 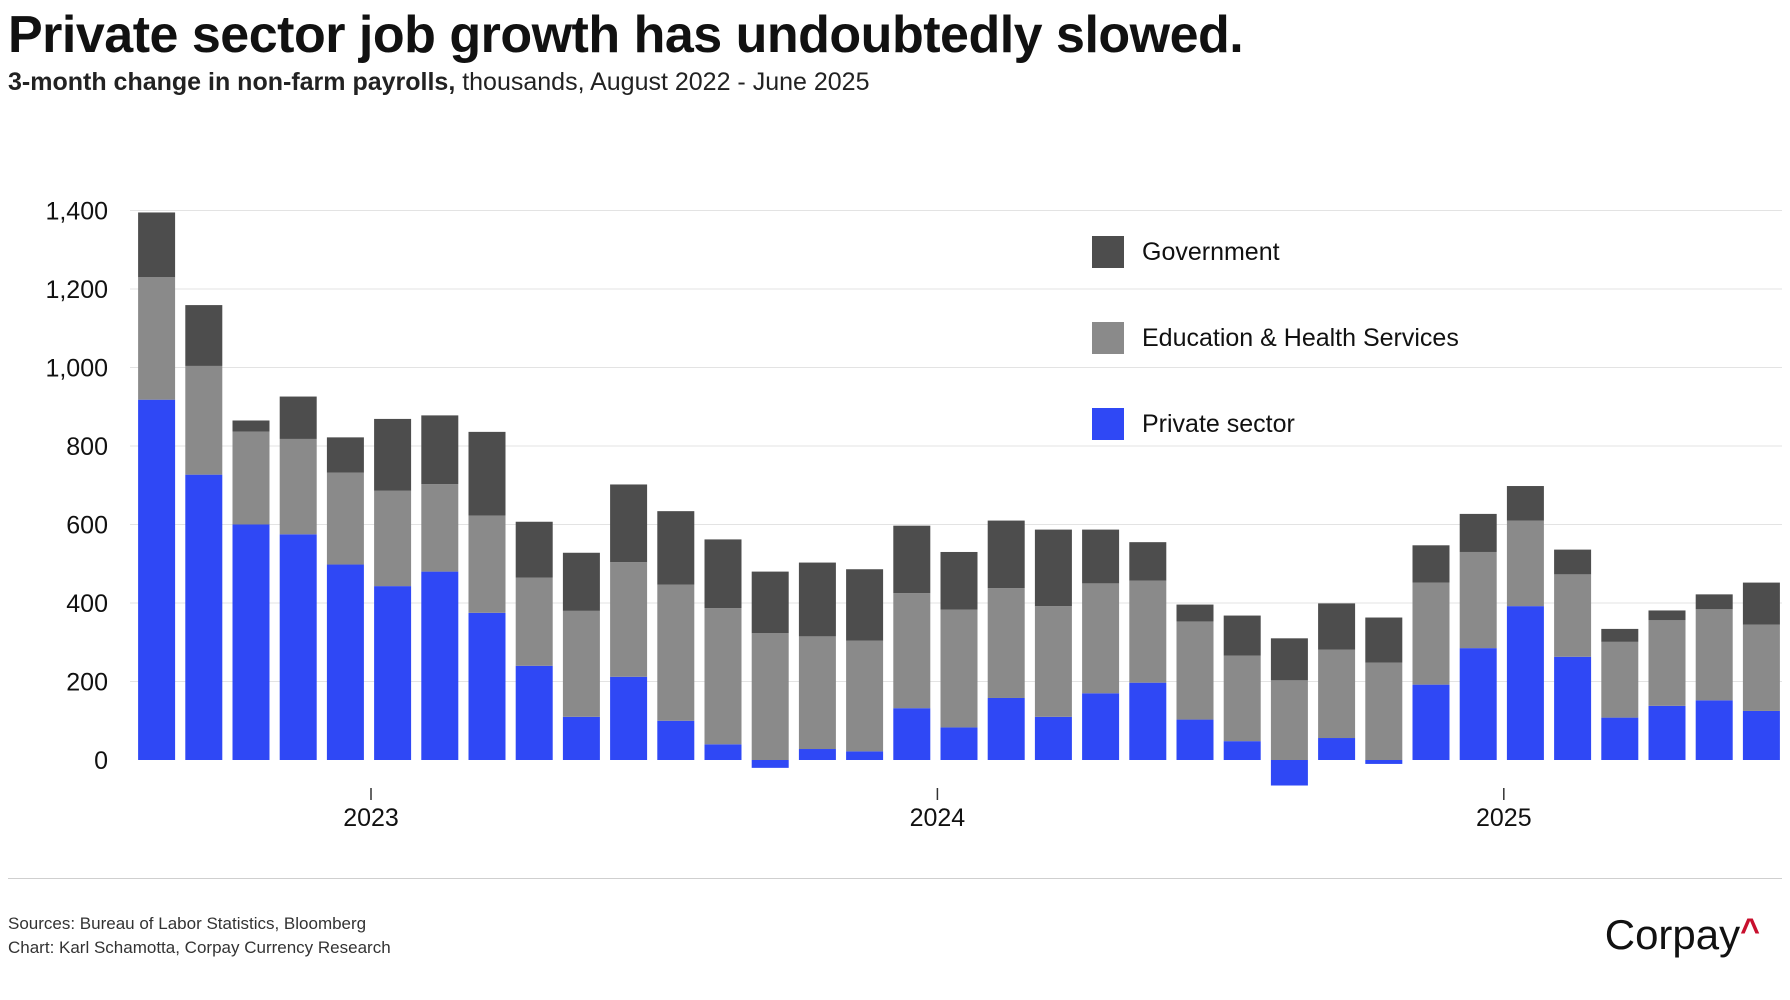 I want to click on y-tick-label: 200, so click(x=87, y=683).